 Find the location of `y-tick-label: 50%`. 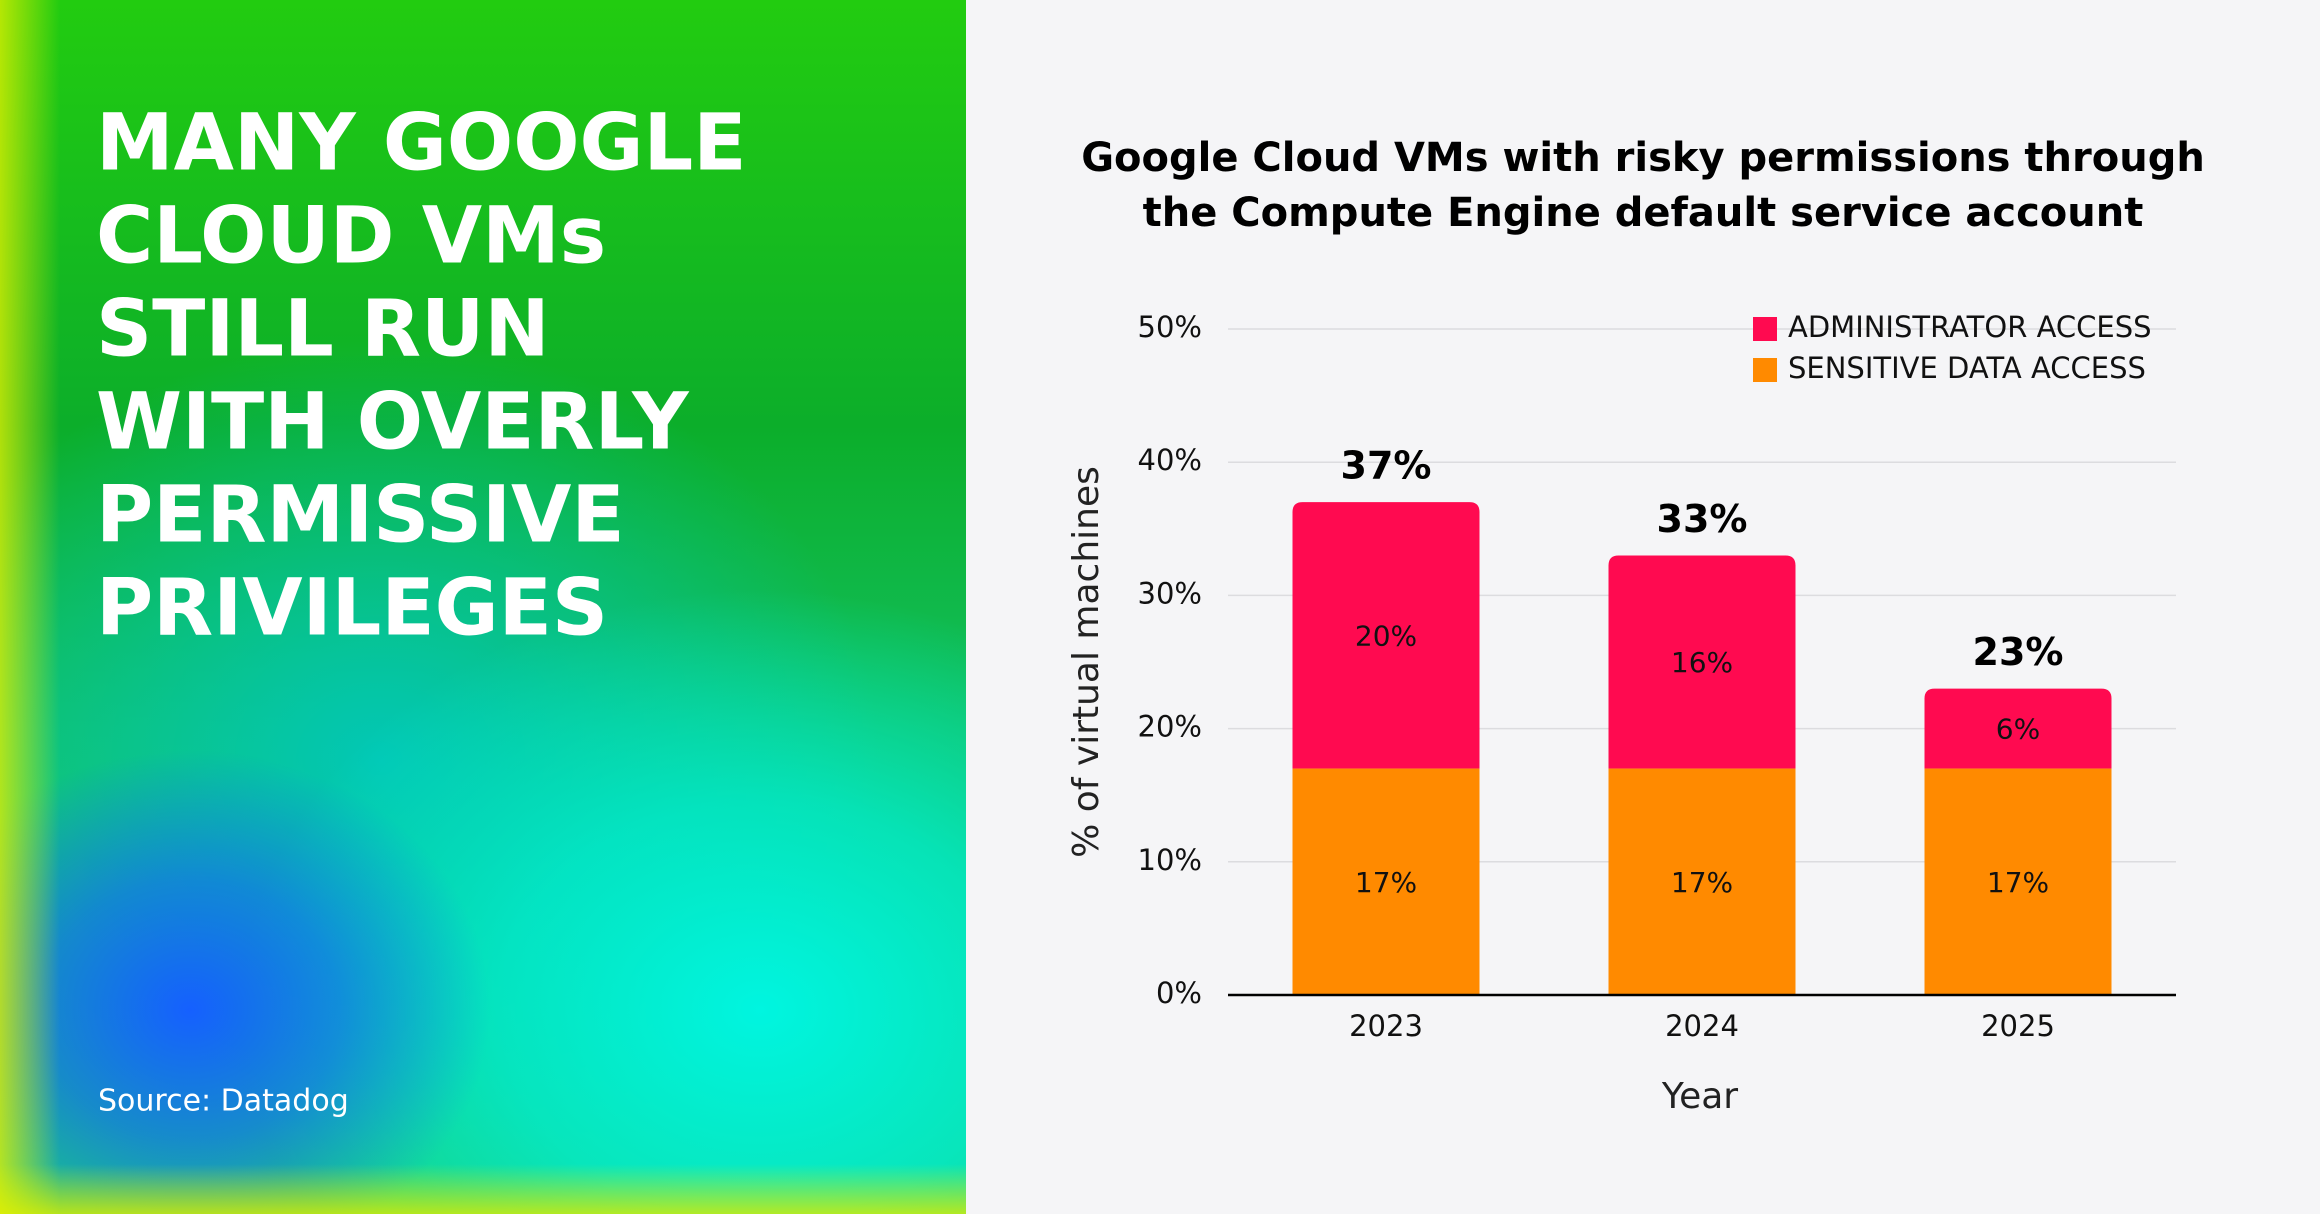

y-tick-label: 50% is located at coordinates (1170, 327).